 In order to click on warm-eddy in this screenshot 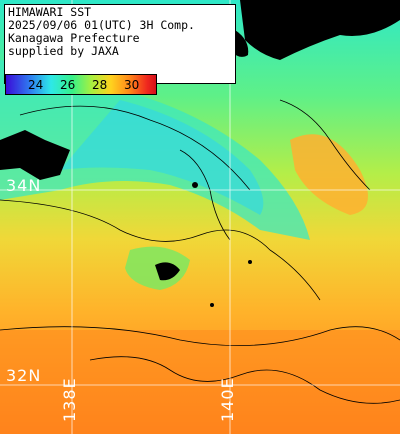, I will do `click(329, 174)`.